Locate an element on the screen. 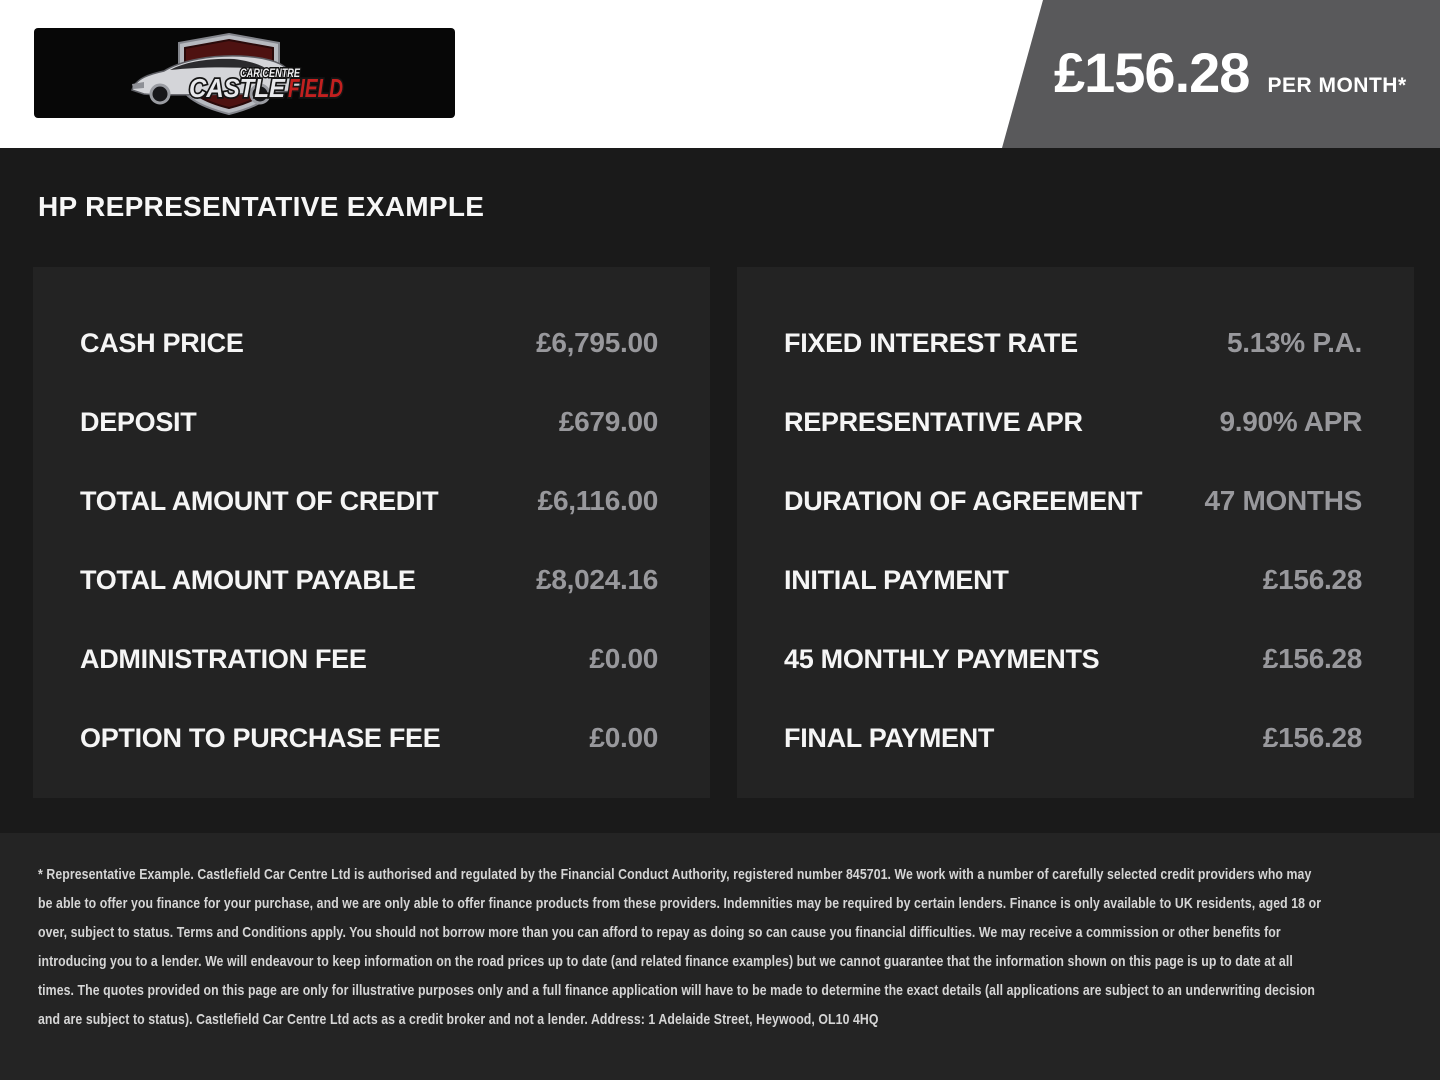 Image resolution: width=1440 pixels, height=1080 pixels. finance-row-label: REPRESENTATIVE APR is located at coordinates (933, 422).